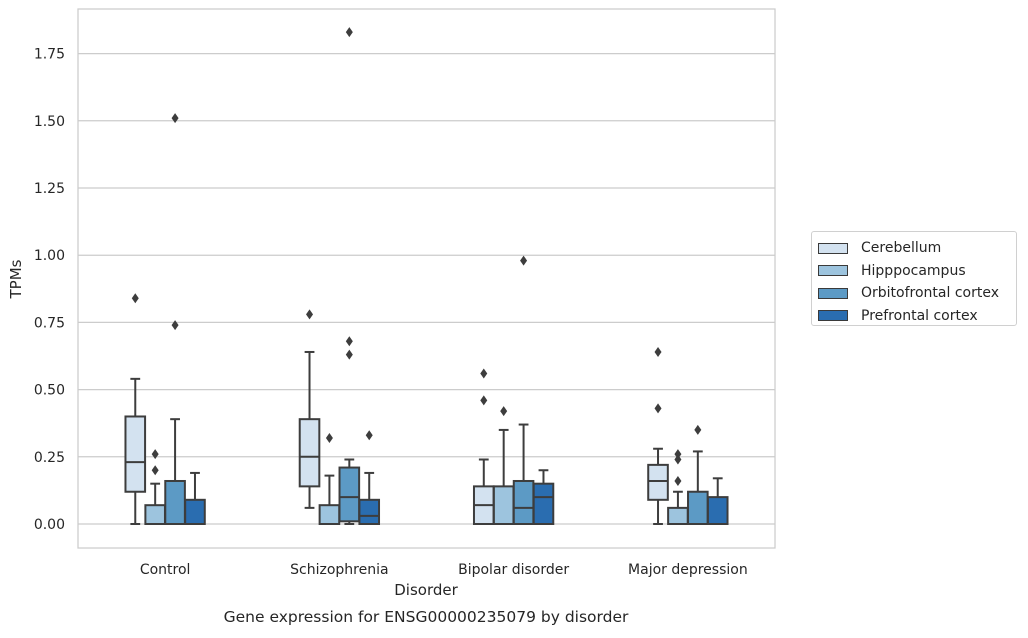 The height and width of the screenshot is (638, 1028). I want to click on legend-label: Orbitofrontal cortex, so click(930, 293).